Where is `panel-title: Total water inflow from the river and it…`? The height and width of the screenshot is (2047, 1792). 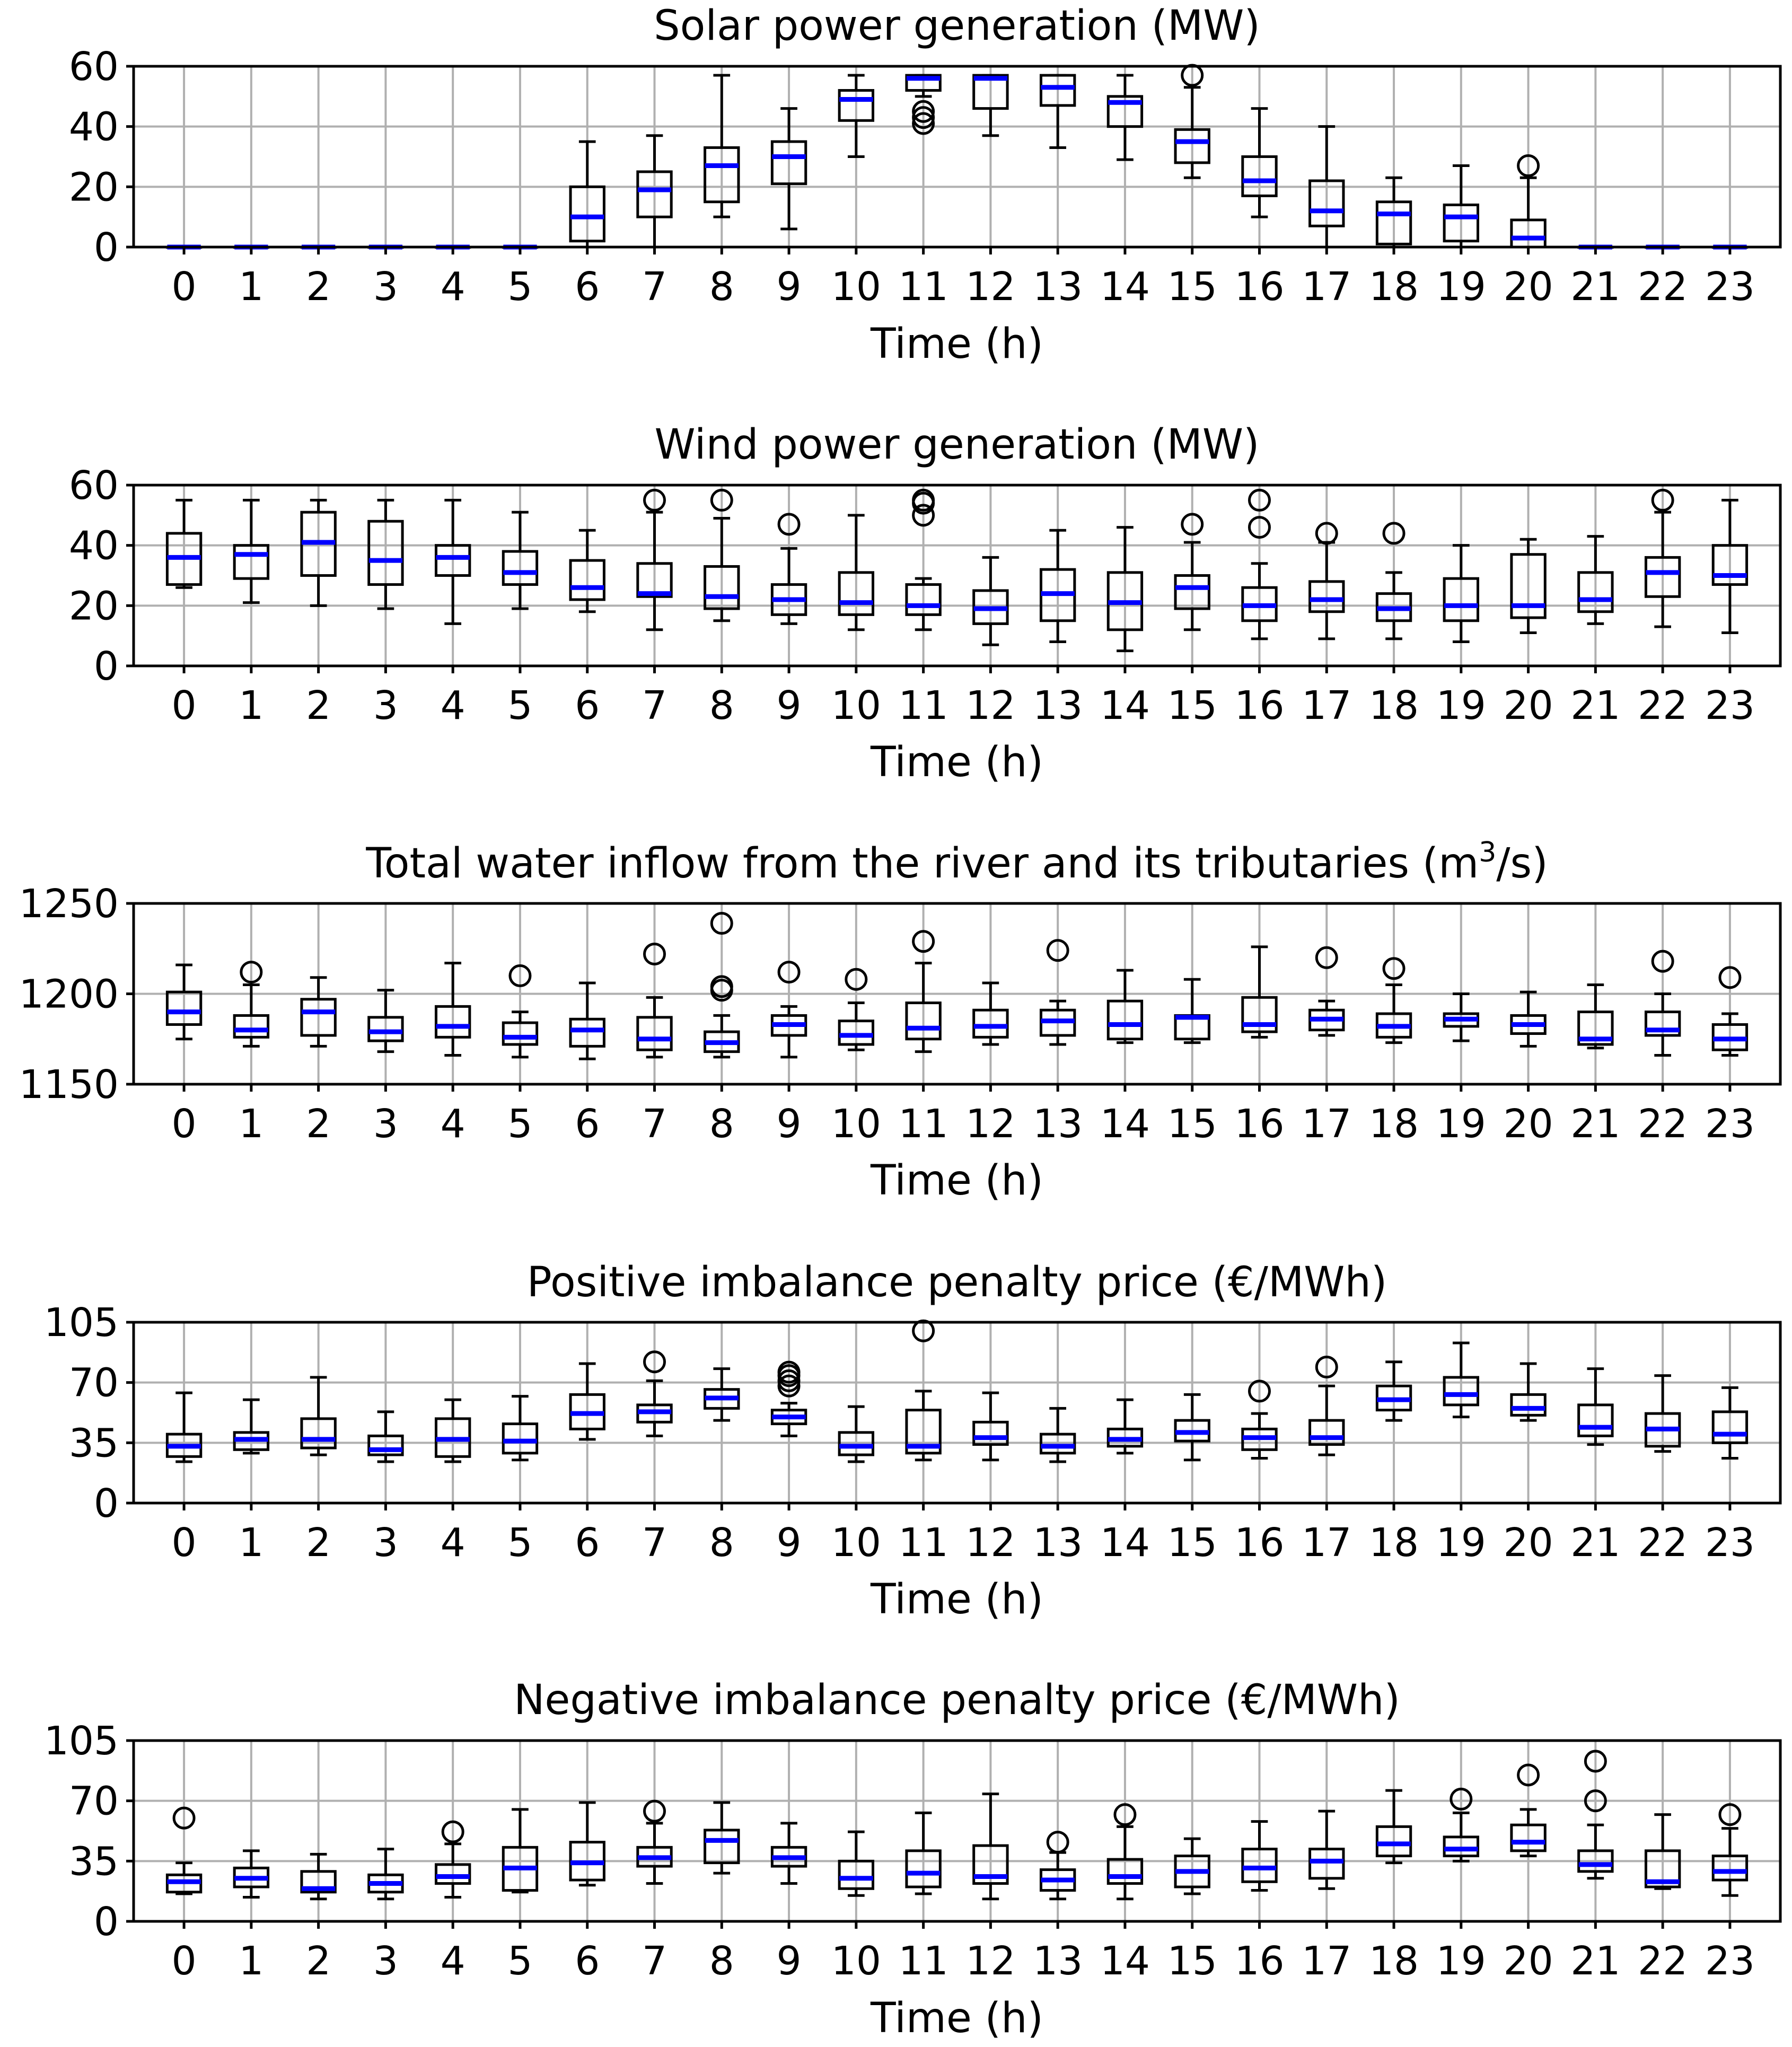 panel-title: Total water inflow from the river and it… is located at coordinates (956, 862).